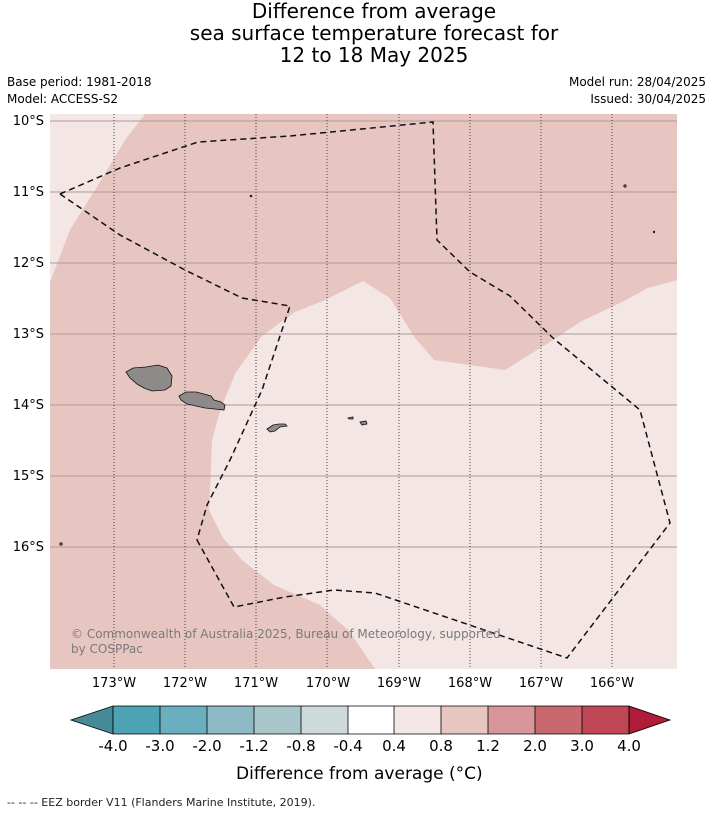  Describe the element at coordinates (582, 746) in the screenshot. I see `colorbar-tick: 3.0` at that location.